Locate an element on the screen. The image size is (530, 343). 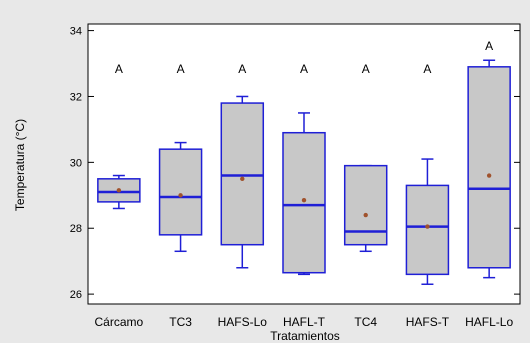
x-tick-label: HAFS-Lo is located at coordinates (243, 322).